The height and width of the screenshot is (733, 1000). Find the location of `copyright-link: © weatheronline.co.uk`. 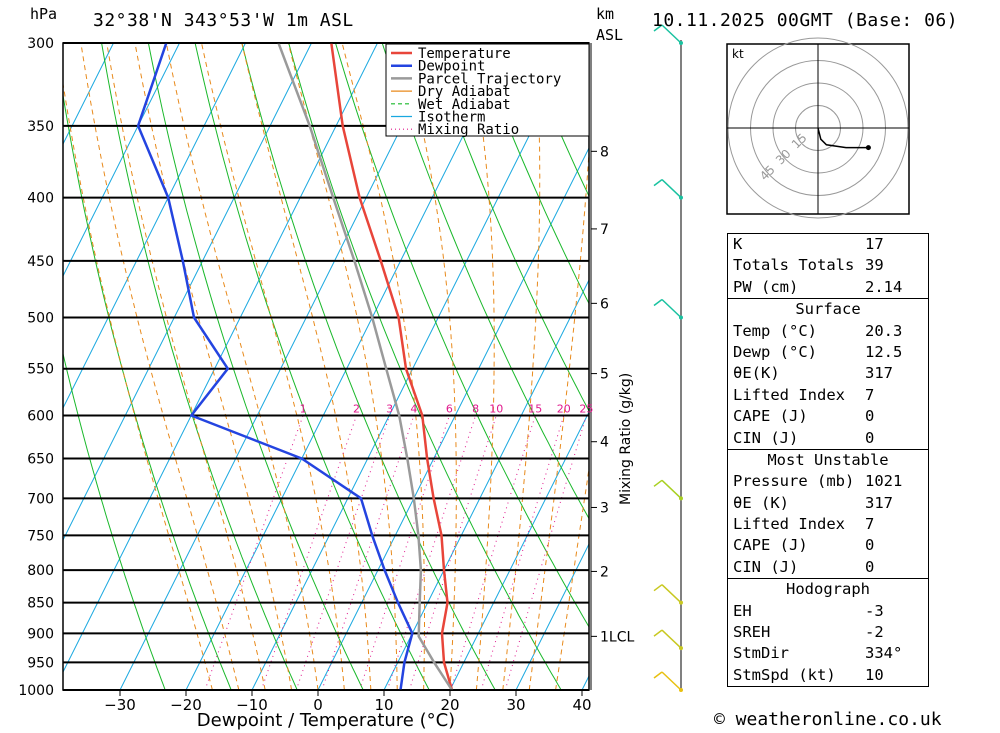

copyright-link: © weatheronline.co.uk is located at coordinates (828, 719).